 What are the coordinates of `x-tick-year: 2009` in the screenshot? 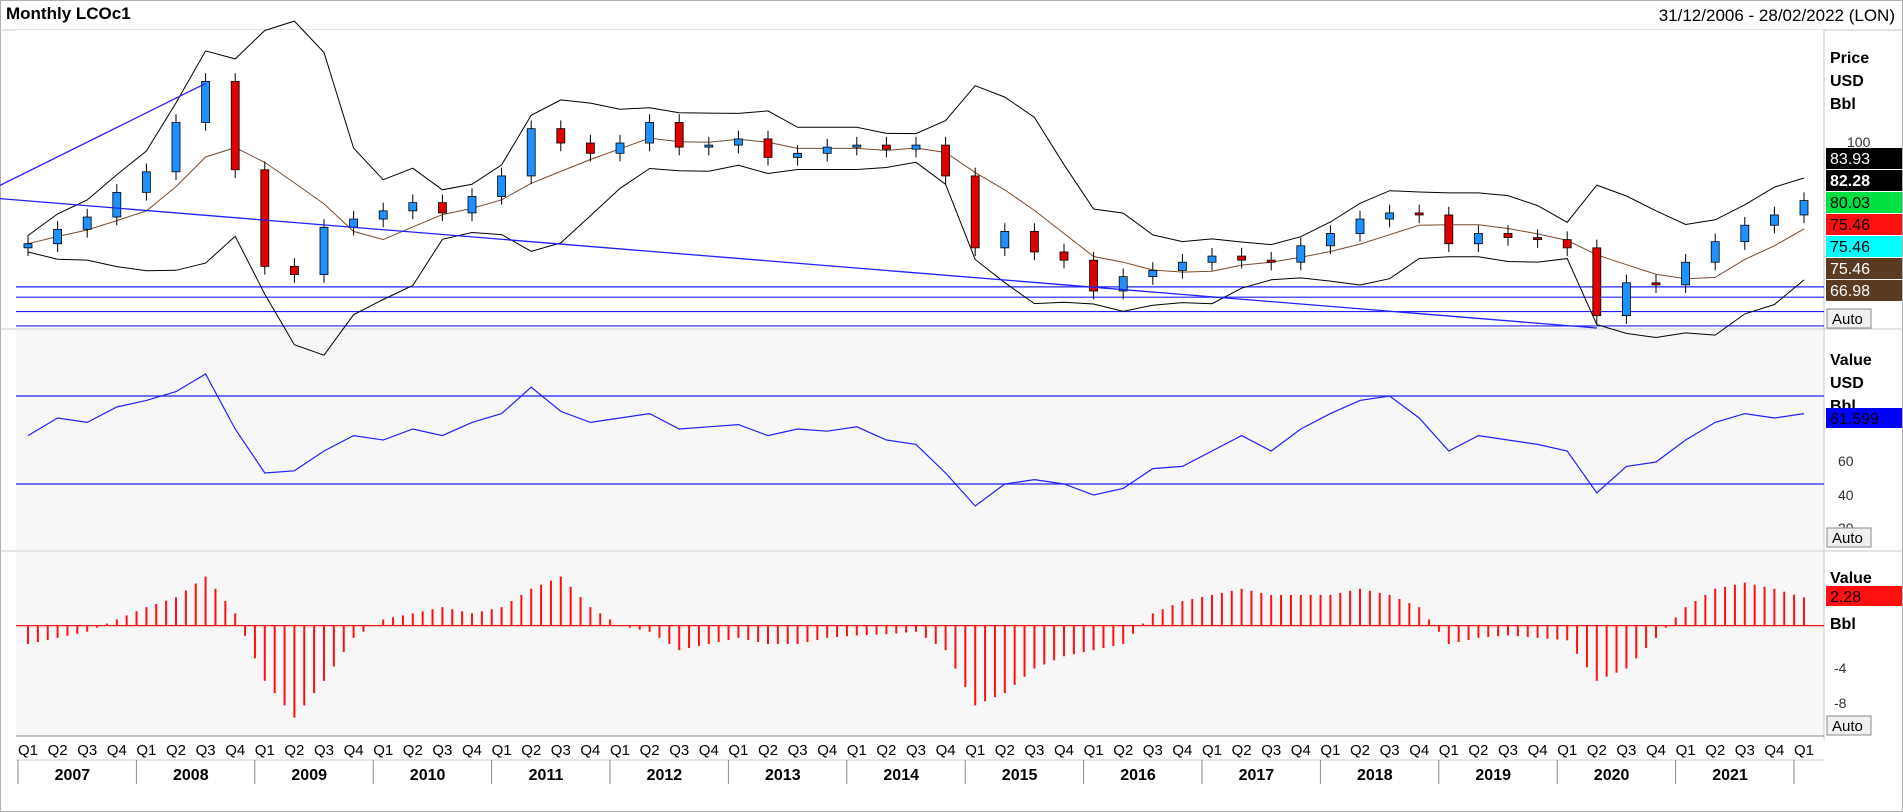 It's located at (309, 775).